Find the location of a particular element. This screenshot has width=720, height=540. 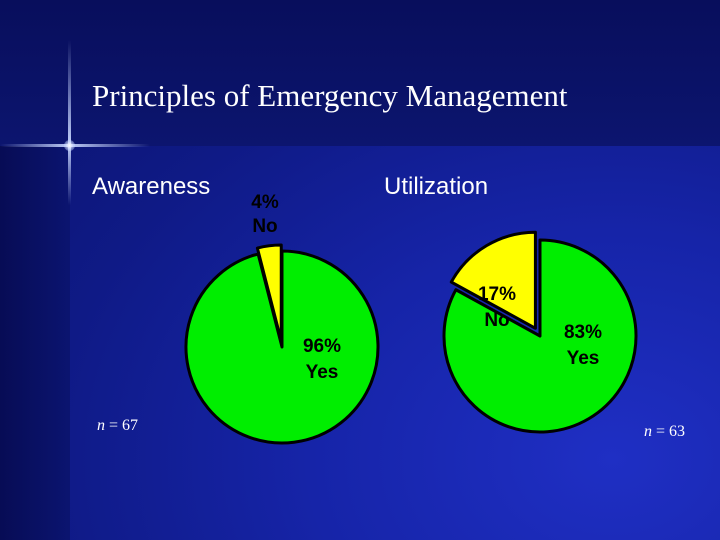

sparkle-horizontal-ray is located at coordinates (75, 145).